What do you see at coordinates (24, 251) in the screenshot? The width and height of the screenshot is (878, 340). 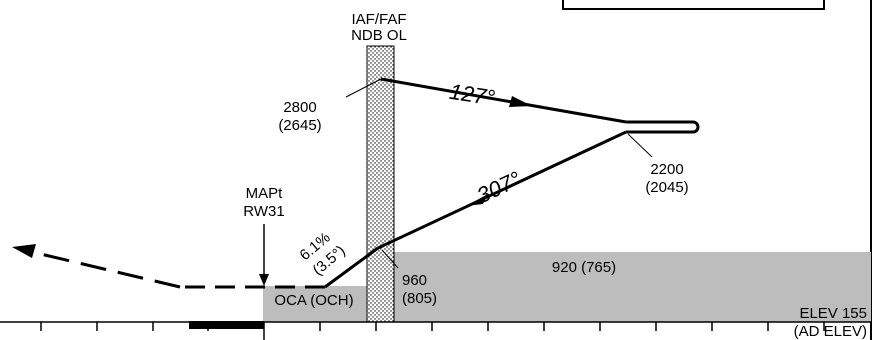 I see `missed-approach-arrow` at bounding box center [24, 251].